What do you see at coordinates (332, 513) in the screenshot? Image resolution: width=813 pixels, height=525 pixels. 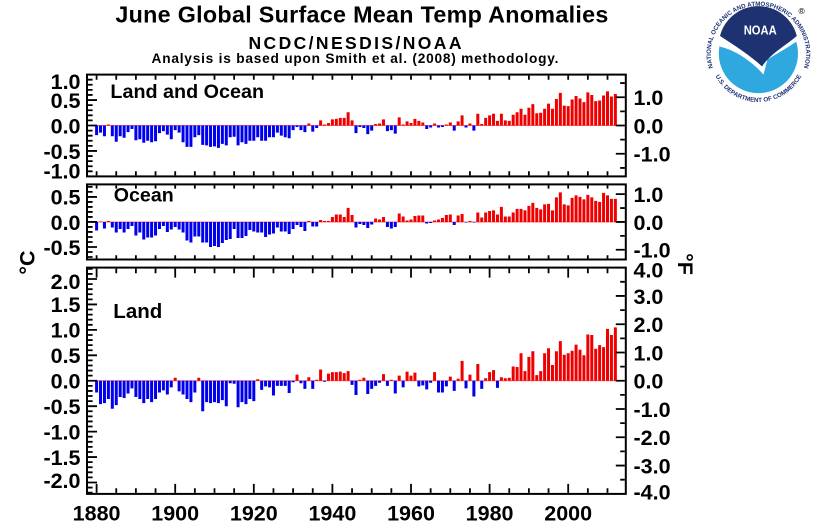 I see `svg-text: 1940` at bounding box center [332, 513].